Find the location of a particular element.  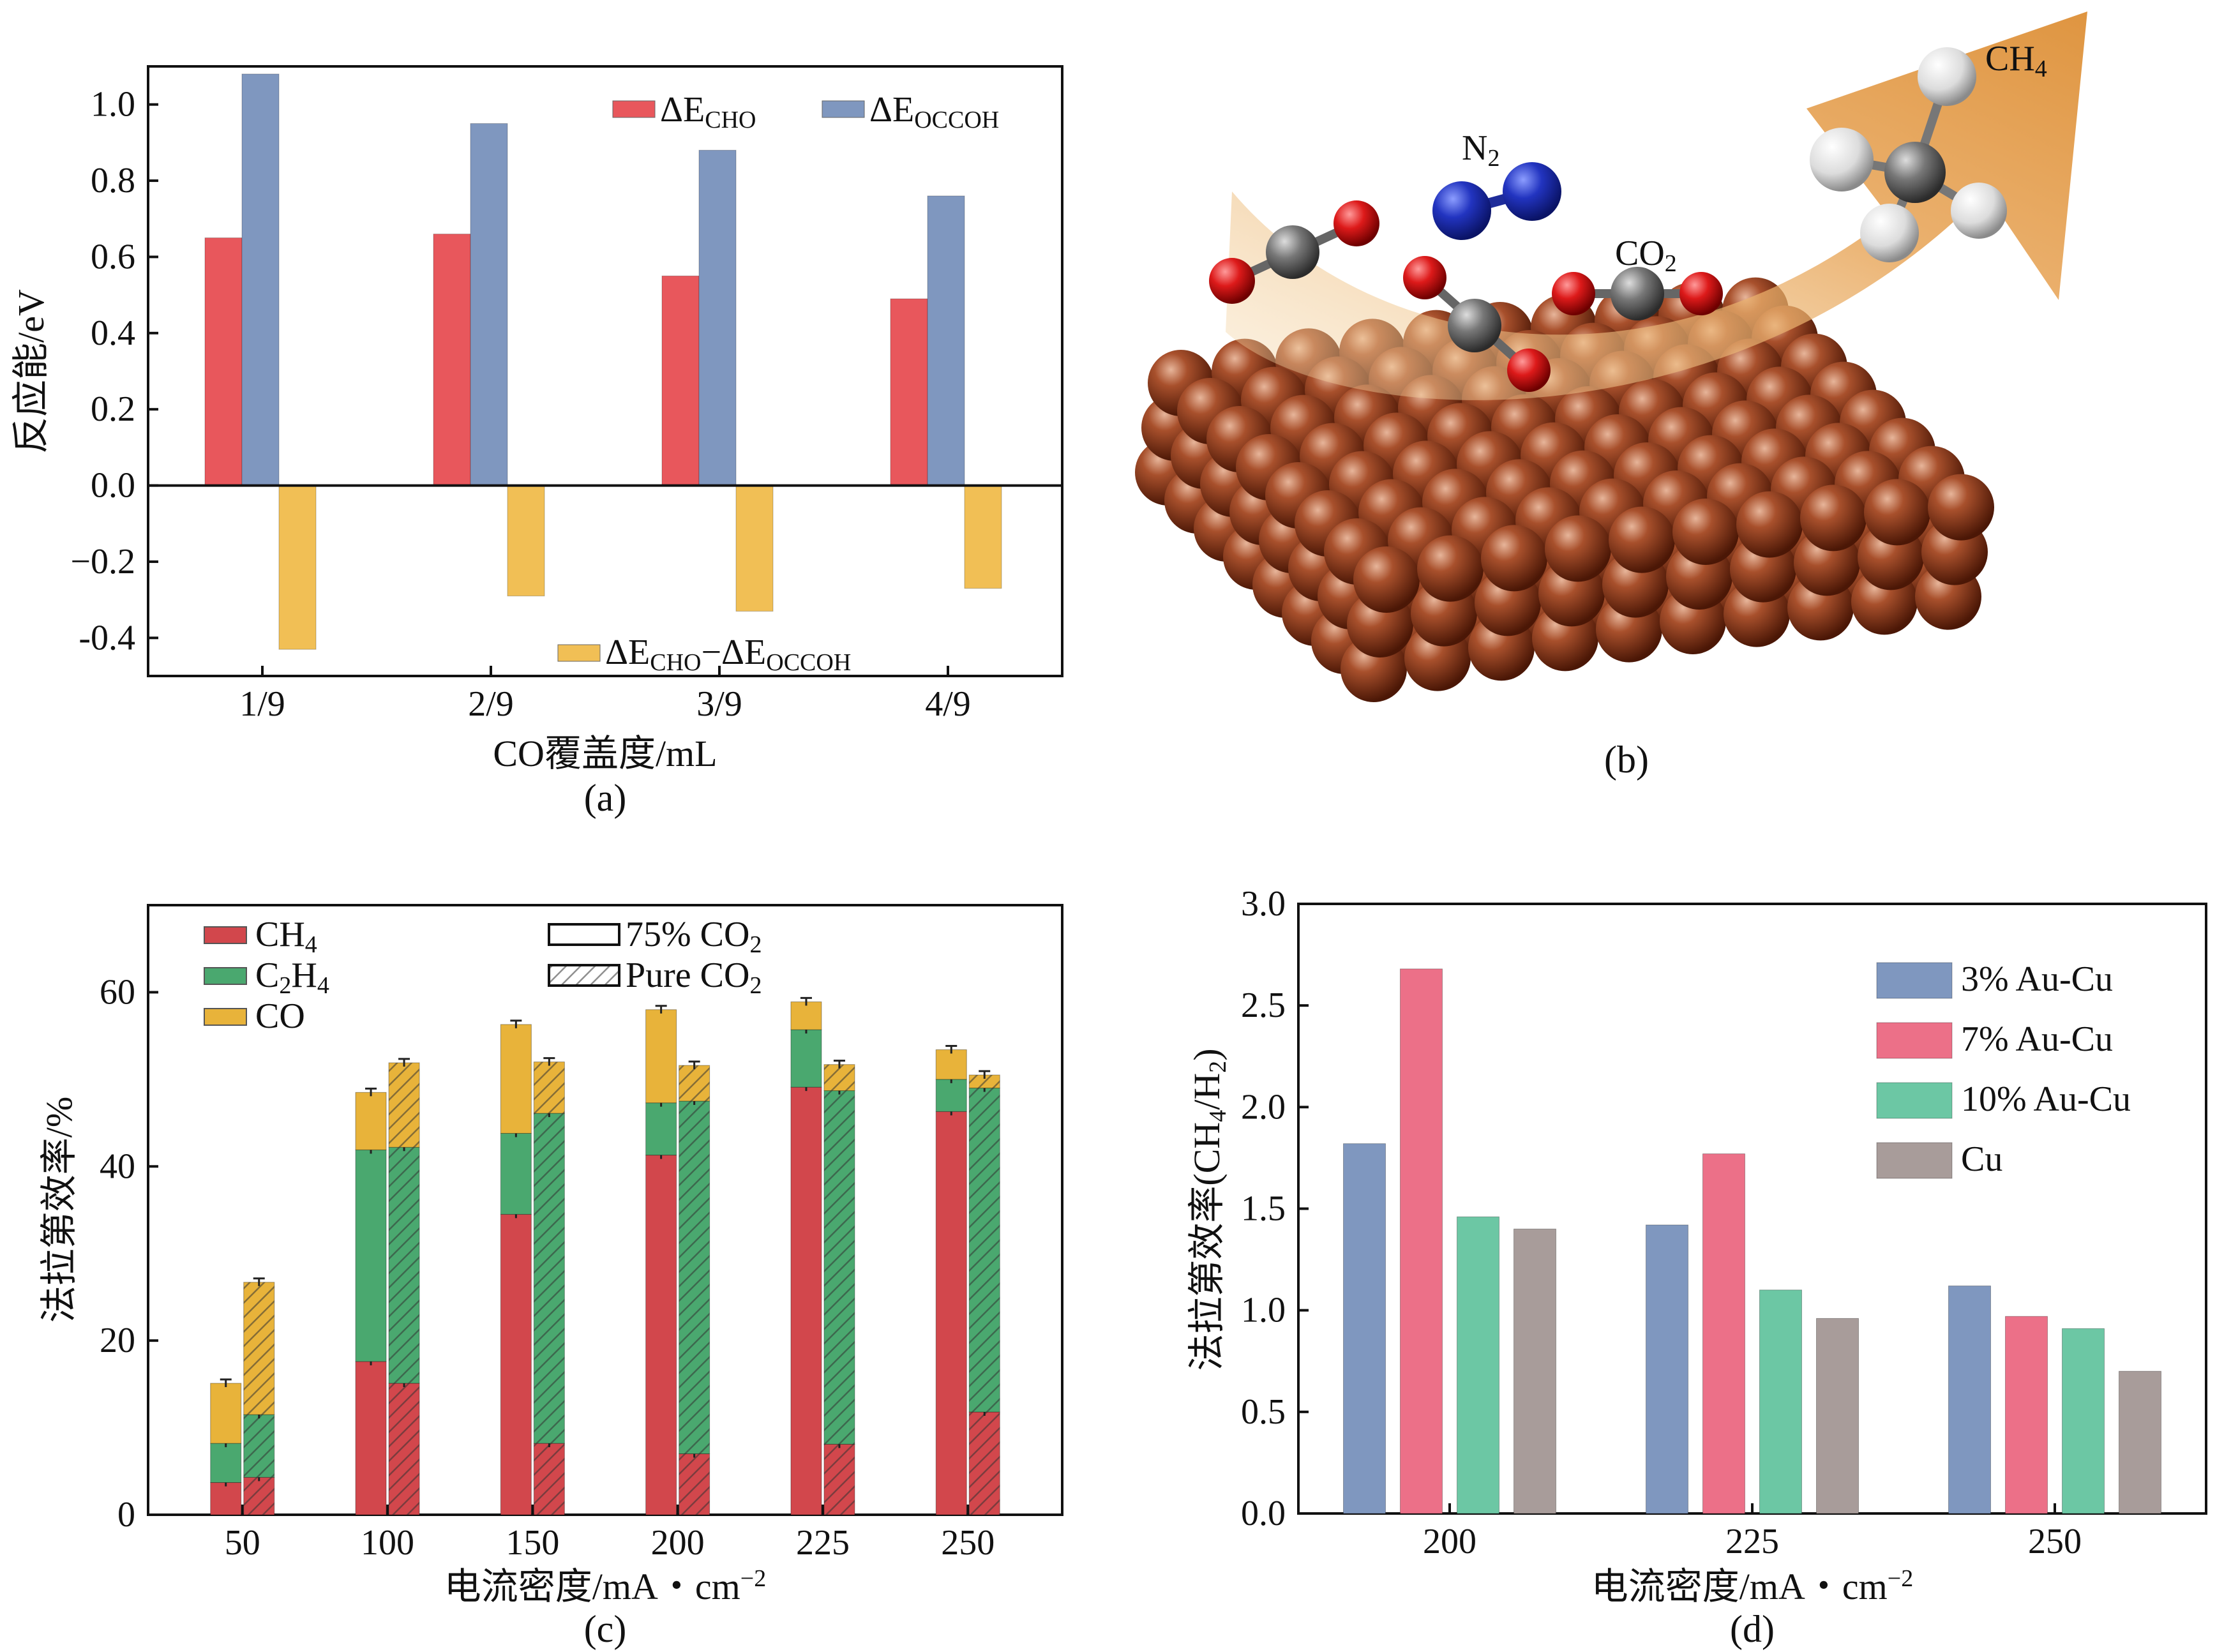

y-tick-label: 2.0 is located at coordinates (1264, 1107).